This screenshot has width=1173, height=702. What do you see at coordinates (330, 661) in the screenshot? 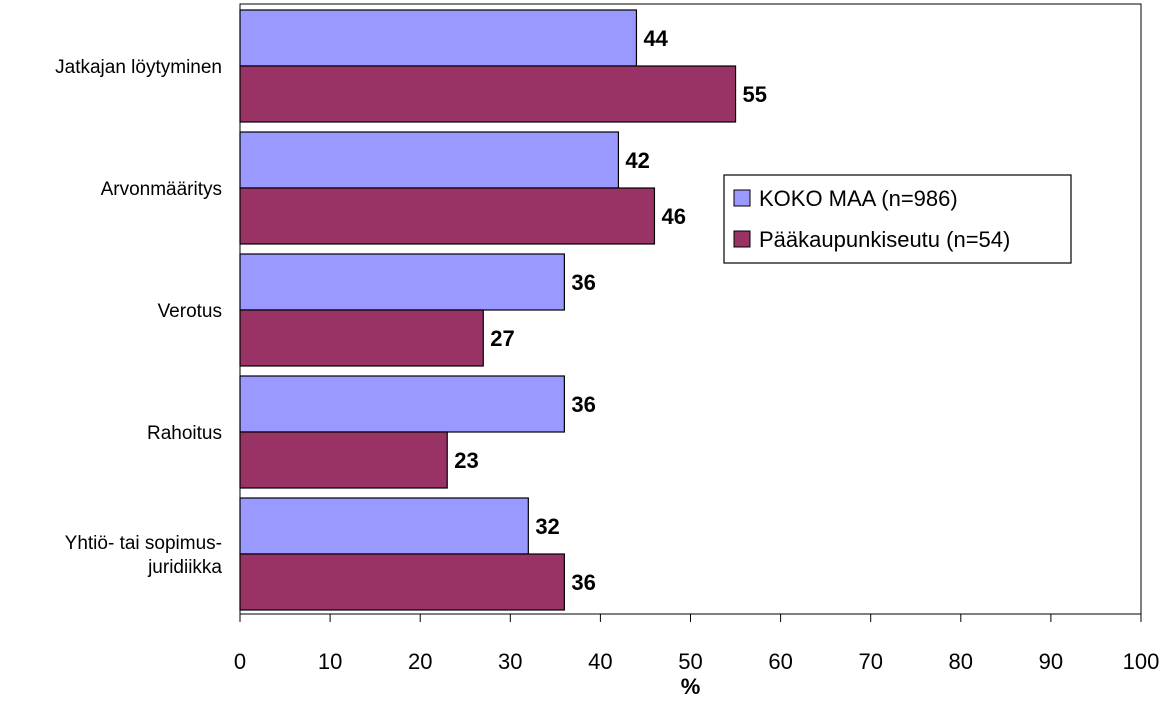
I see `x-tick-label: 10` at bounding box center [330, 661].